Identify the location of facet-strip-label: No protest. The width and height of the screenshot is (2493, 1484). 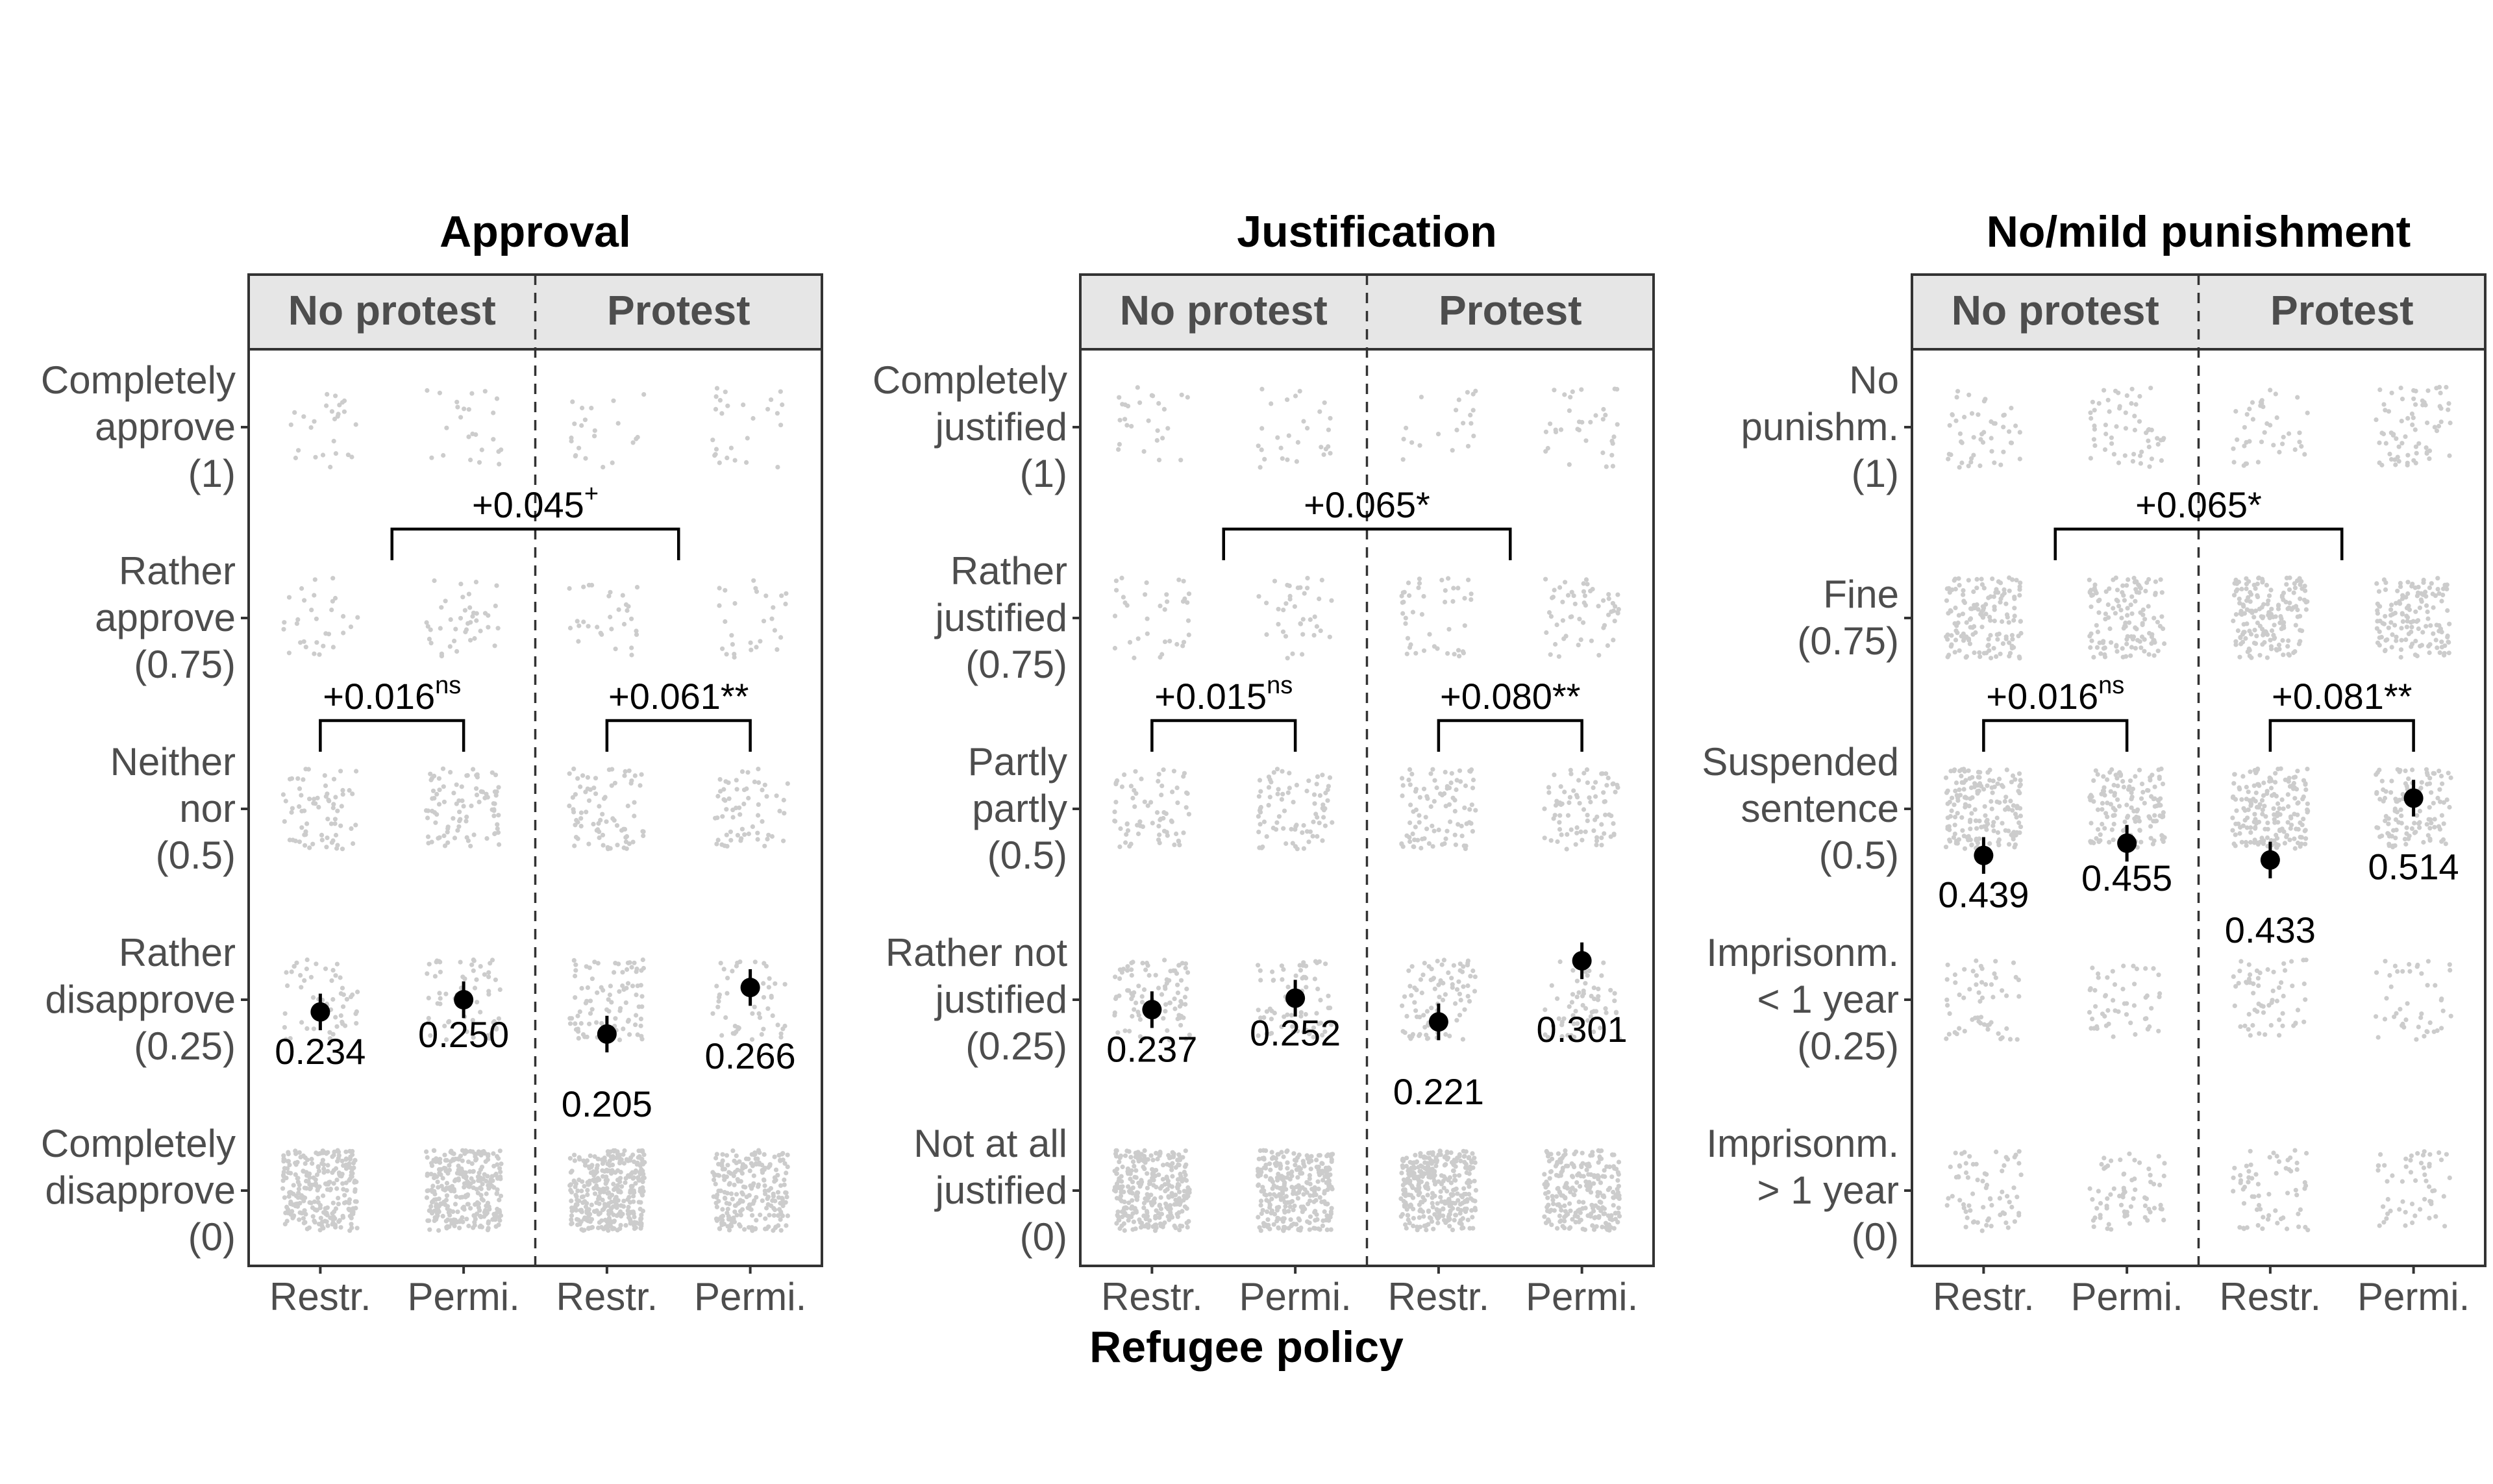
(2055, 310).